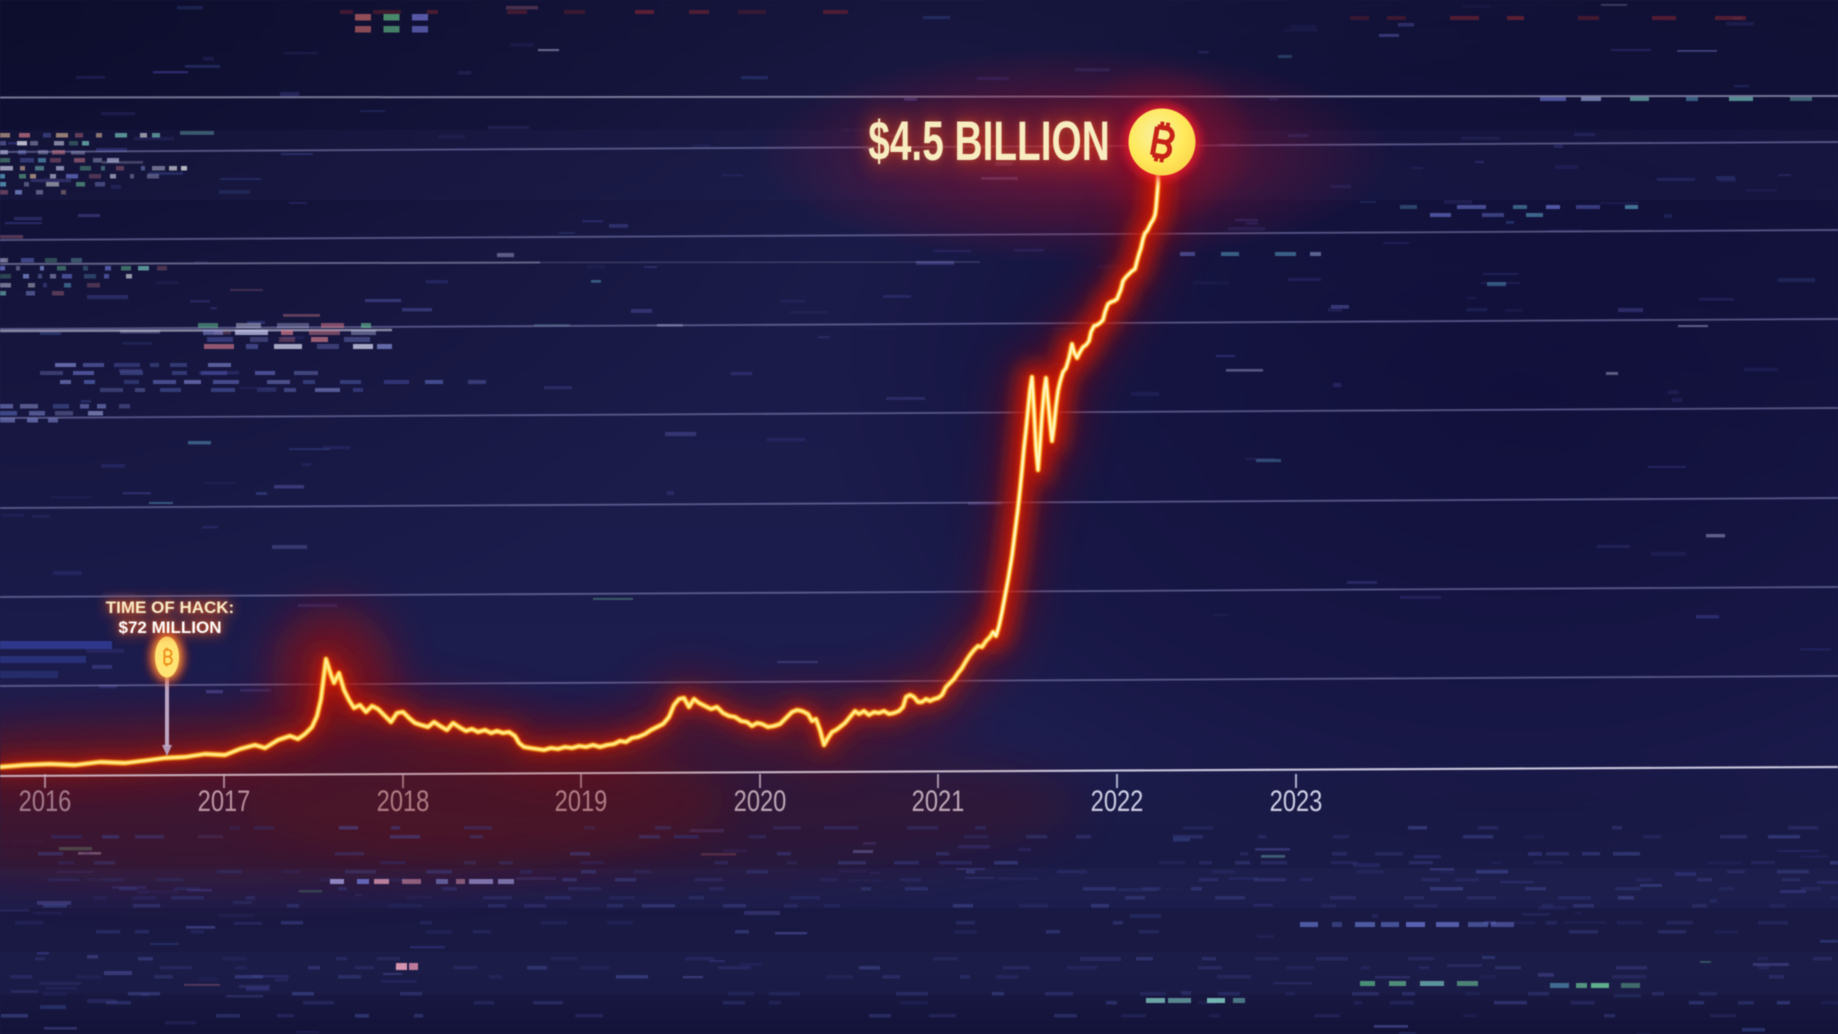 Image resolution: width=1838 pixels, height=1034 pixels. I want to click on svg-text: 2022, so click(1117, 800).